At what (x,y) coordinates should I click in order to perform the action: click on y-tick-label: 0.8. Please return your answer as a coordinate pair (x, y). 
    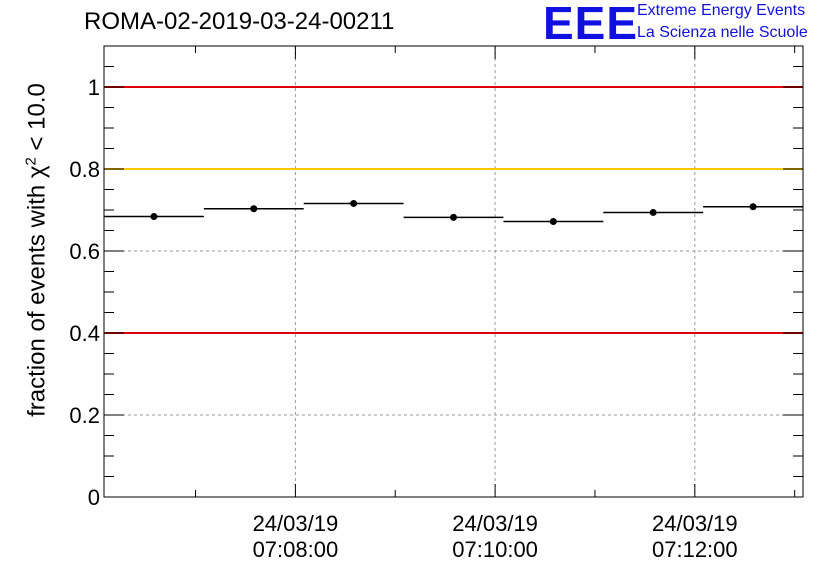
    Looking at the image, I should click on (84, 169).